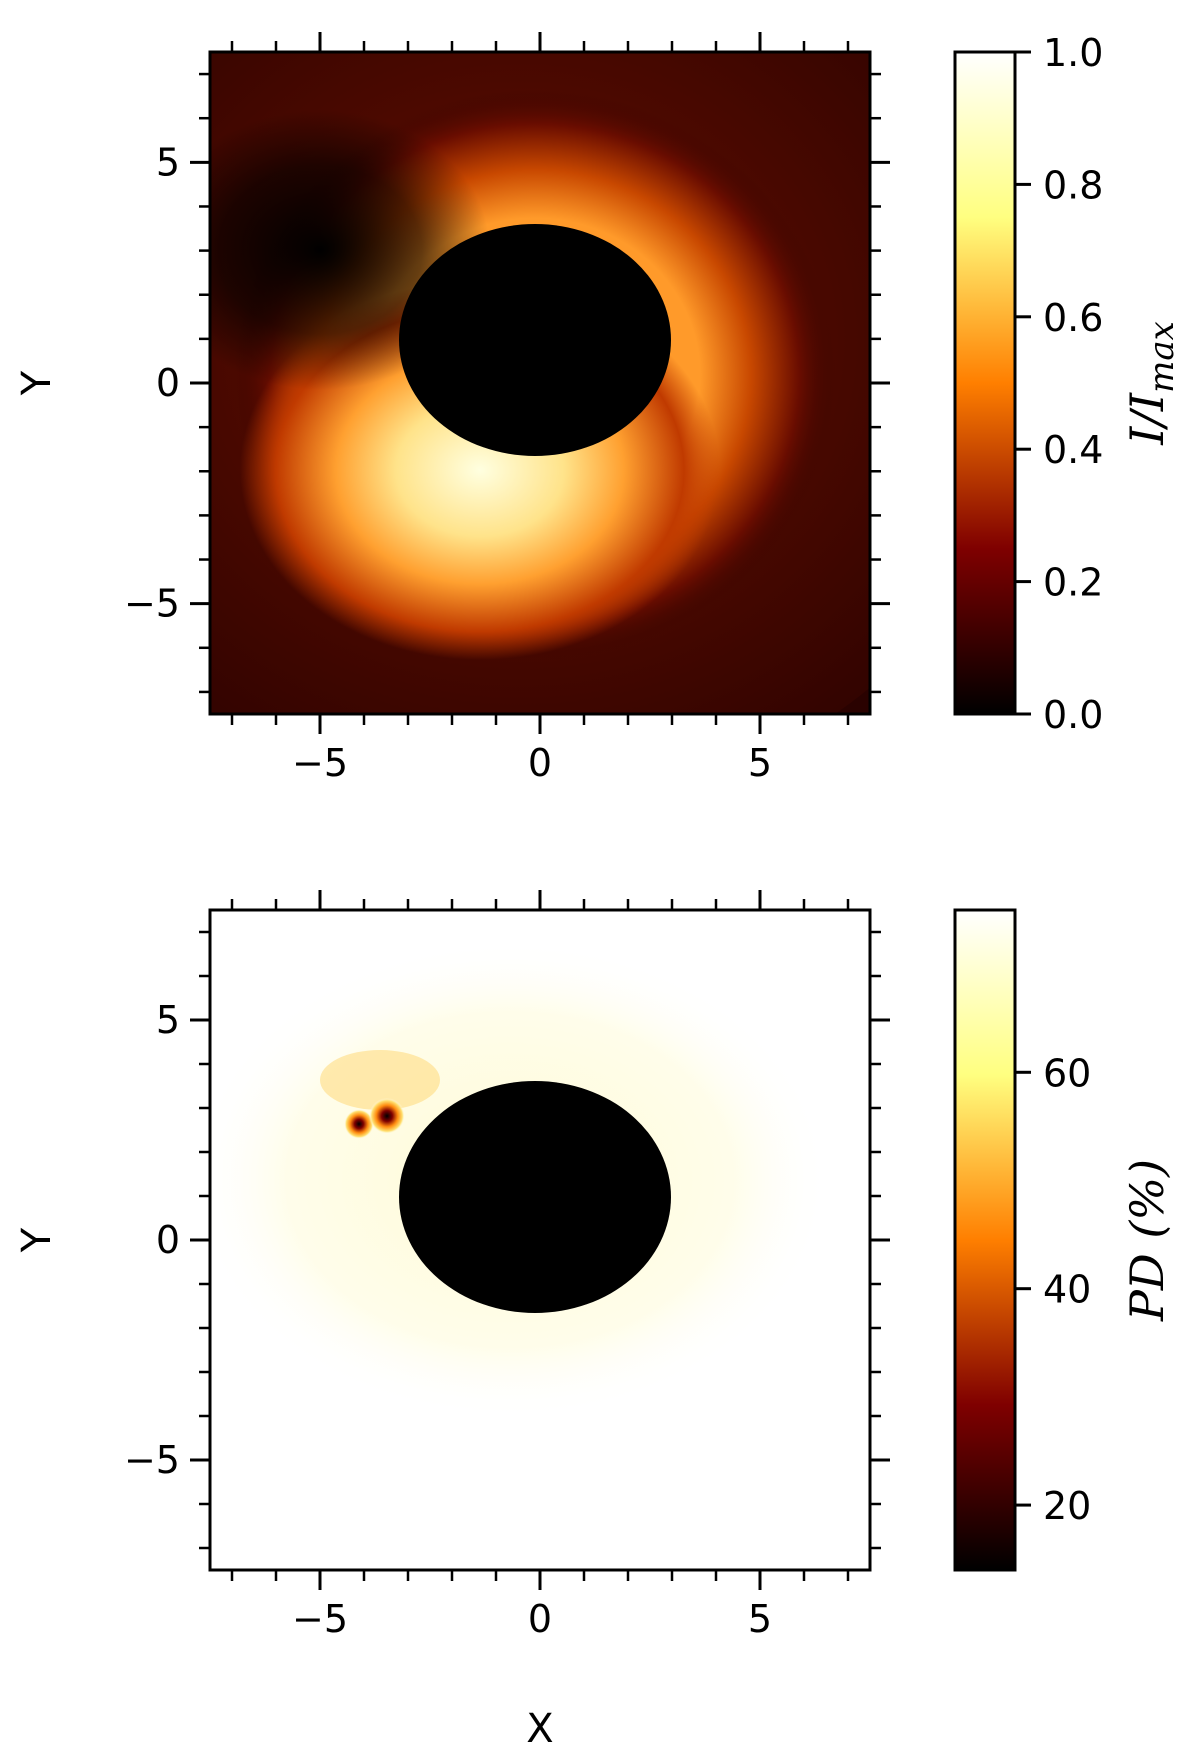 This screenshot has width=1200, height=1763. Describe the element at coordinates (387, 1116) in the screenshot. I see `pd-spot-right` at that location.